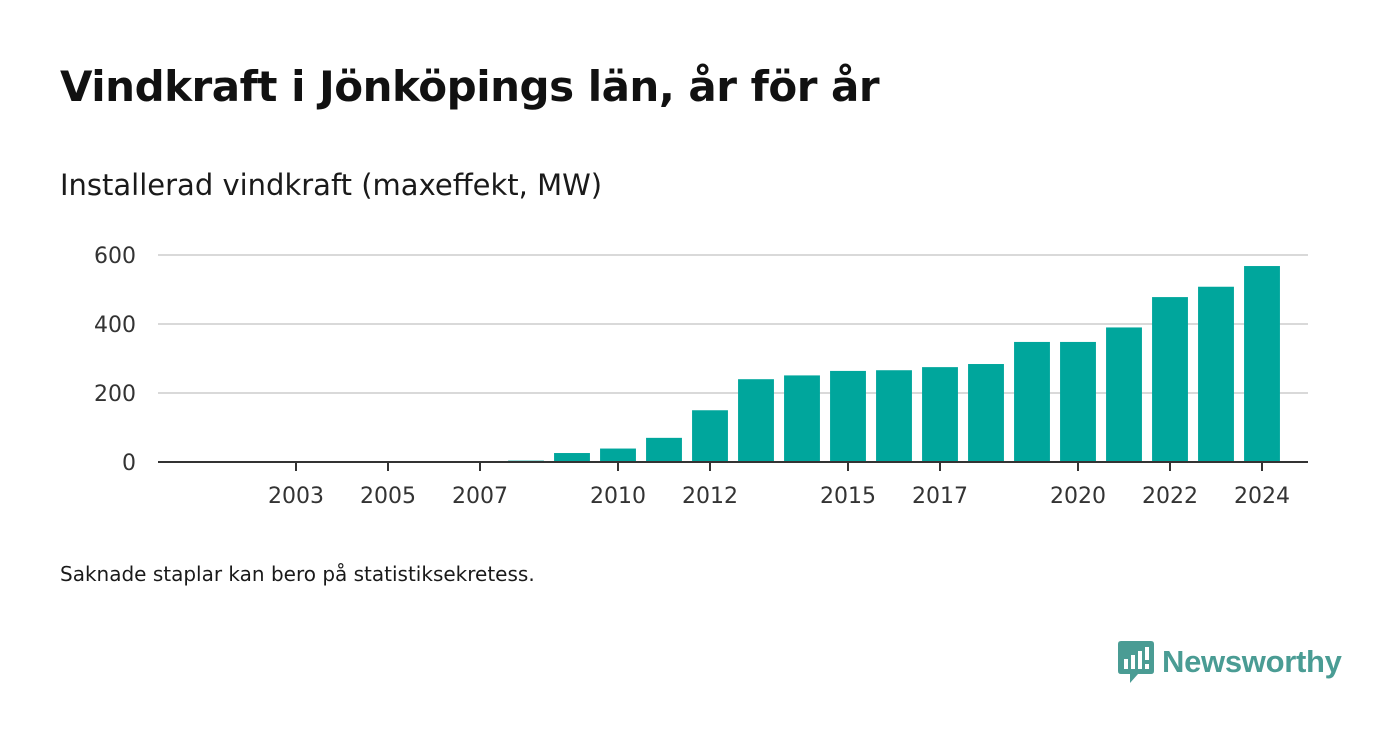  Describe the element at coordinates (1262, 496) in the screenshot. I see `x-tick-label: 2024` at that location.